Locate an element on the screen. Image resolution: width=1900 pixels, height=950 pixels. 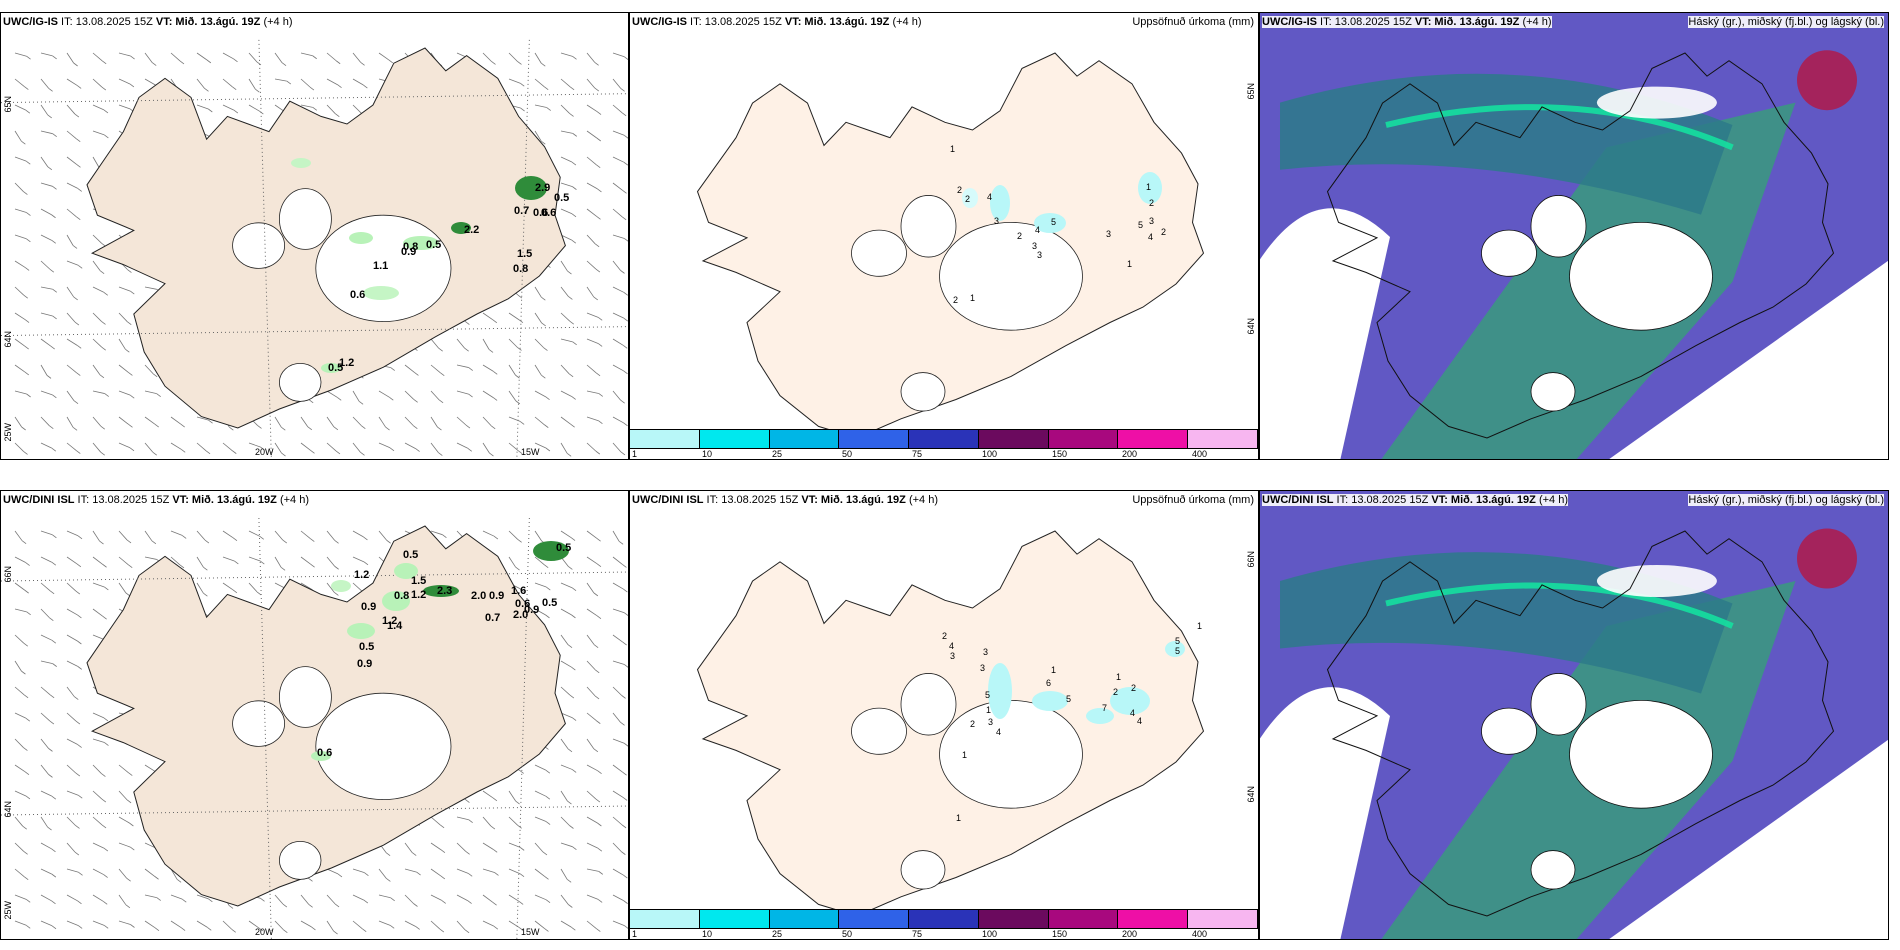
value-label: 7 is located at coordinates (1104, 708).